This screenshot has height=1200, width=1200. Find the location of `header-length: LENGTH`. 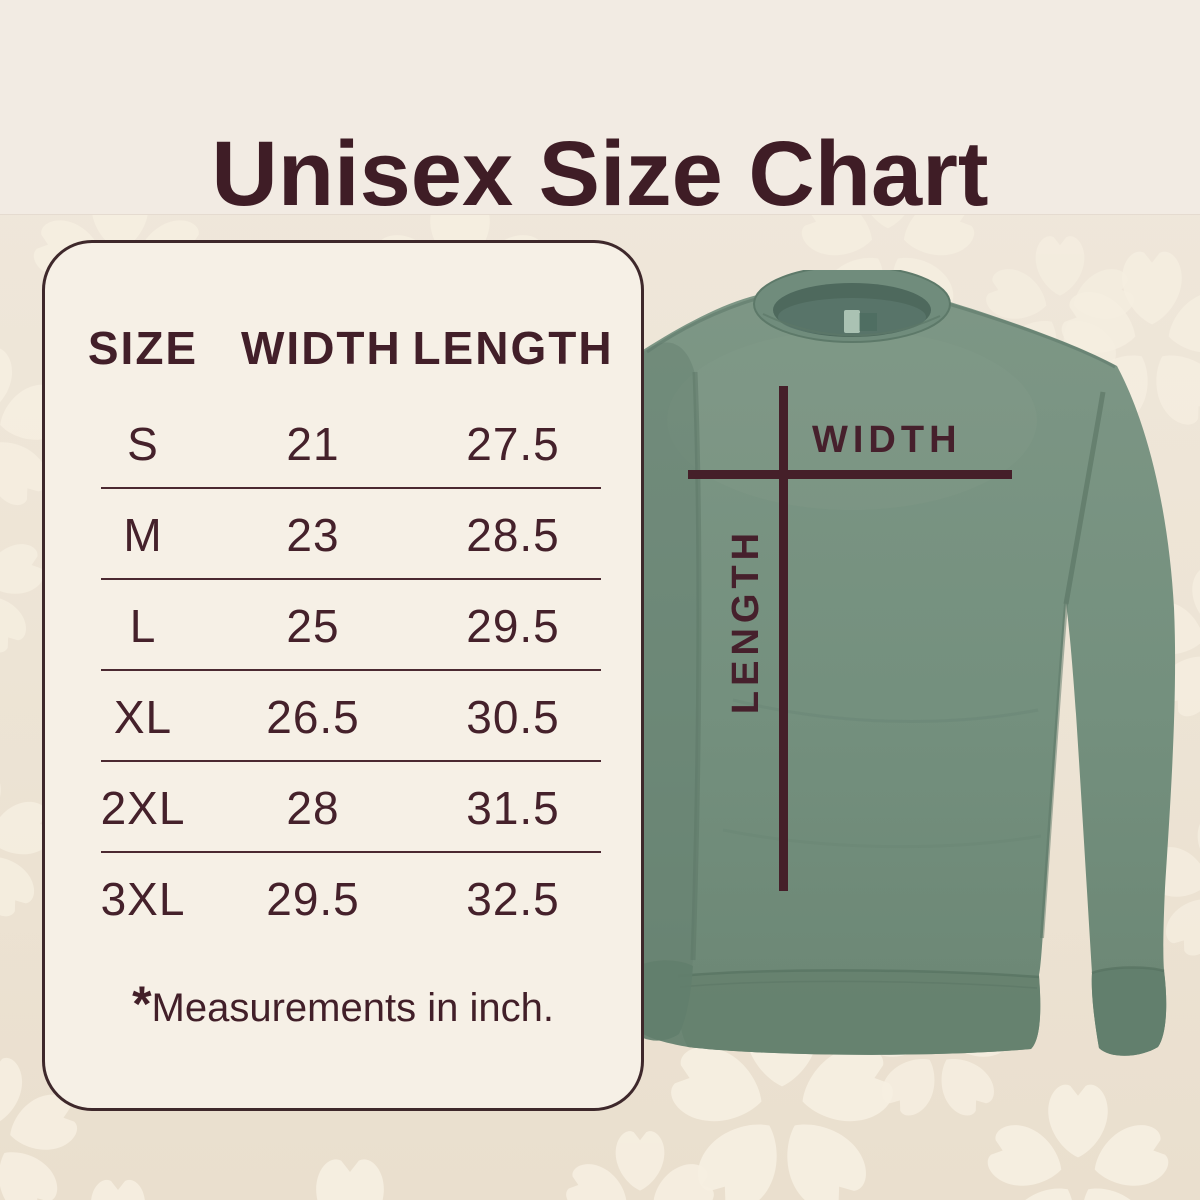

header-length: LENGTH is located at coordinates (513, 348).